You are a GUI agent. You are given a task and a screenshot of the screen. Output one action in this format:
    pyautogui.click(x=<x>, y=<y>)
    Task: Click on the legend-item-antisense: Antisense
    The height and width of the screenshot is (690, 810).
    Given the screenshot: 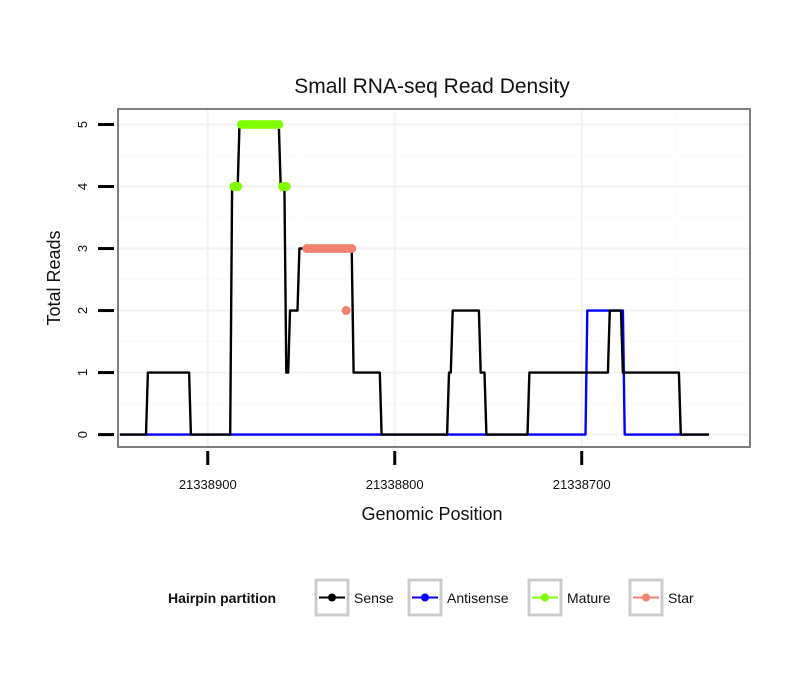 What is the action you would take?
    pyautogui.click(x=458, y=597)
    